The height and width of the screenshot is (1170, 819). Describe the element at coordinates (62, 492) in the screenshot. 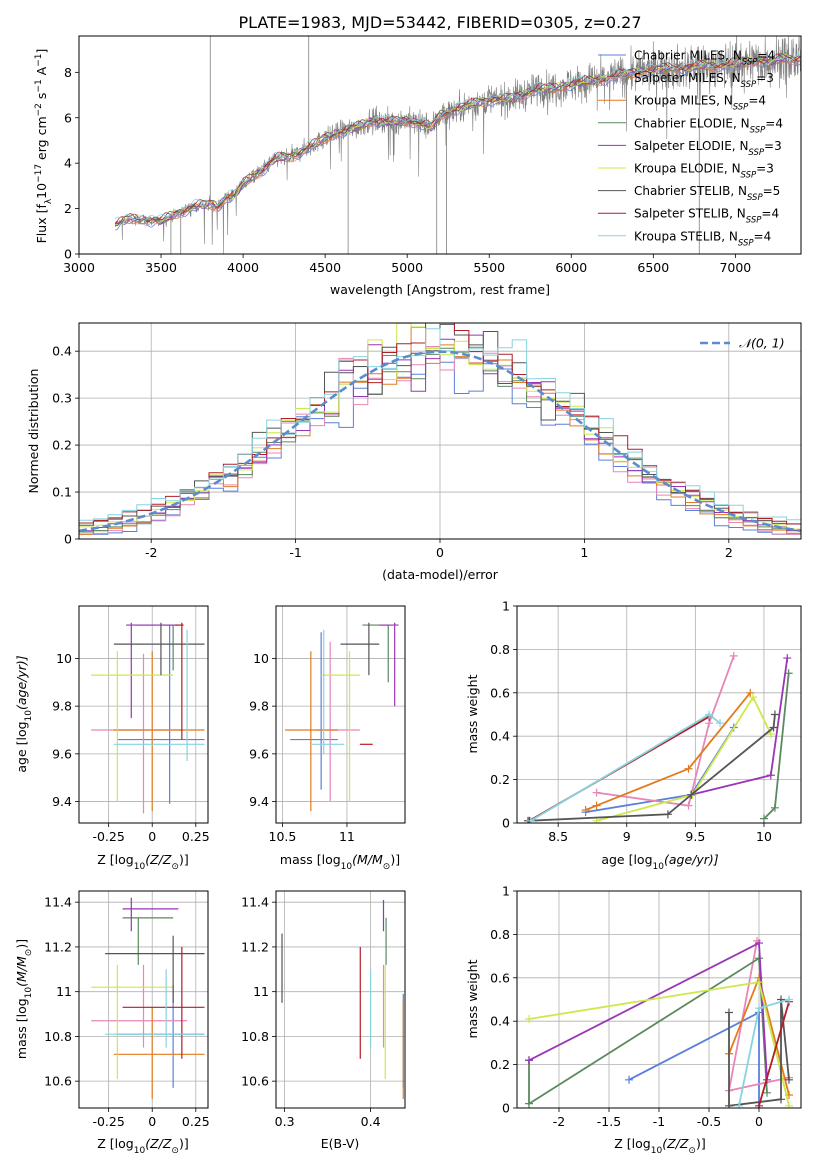

I see `y-tick-label: 0.1` at that location.